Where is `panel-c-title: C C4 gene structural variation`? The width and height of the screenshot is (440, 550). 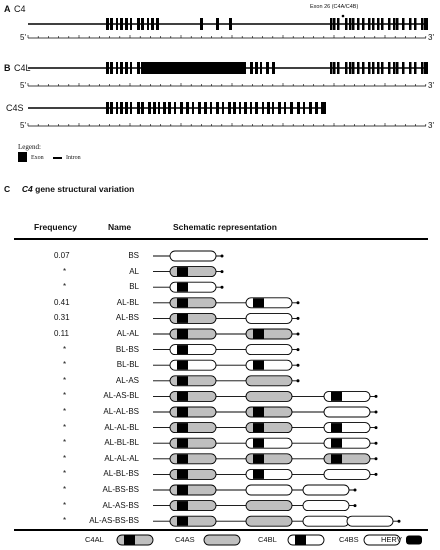
panel-c-title: C C4 gene structural variation is located at coordinates (69, 189).